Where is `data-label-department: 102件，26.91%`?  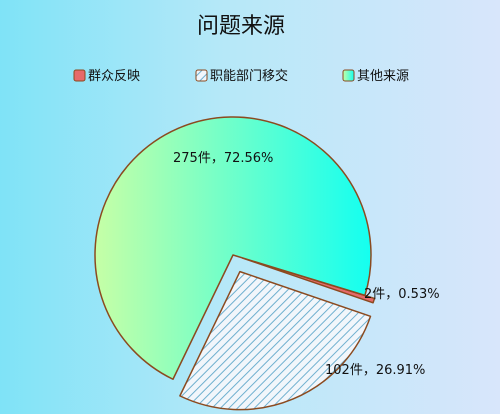
data-label-department: 102件，26.91% is located at coordinates (375, 370).